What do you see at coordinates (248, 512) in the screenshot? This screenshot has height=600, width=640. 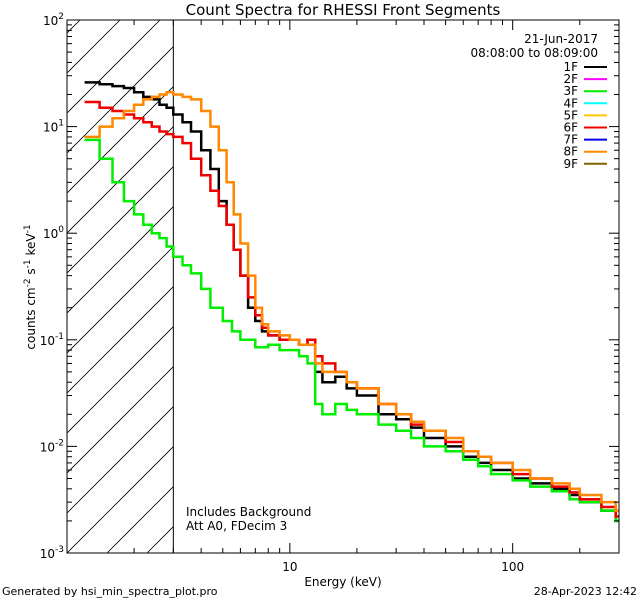 I see `note-background: Includes Background` at bounding box center [248, 512].